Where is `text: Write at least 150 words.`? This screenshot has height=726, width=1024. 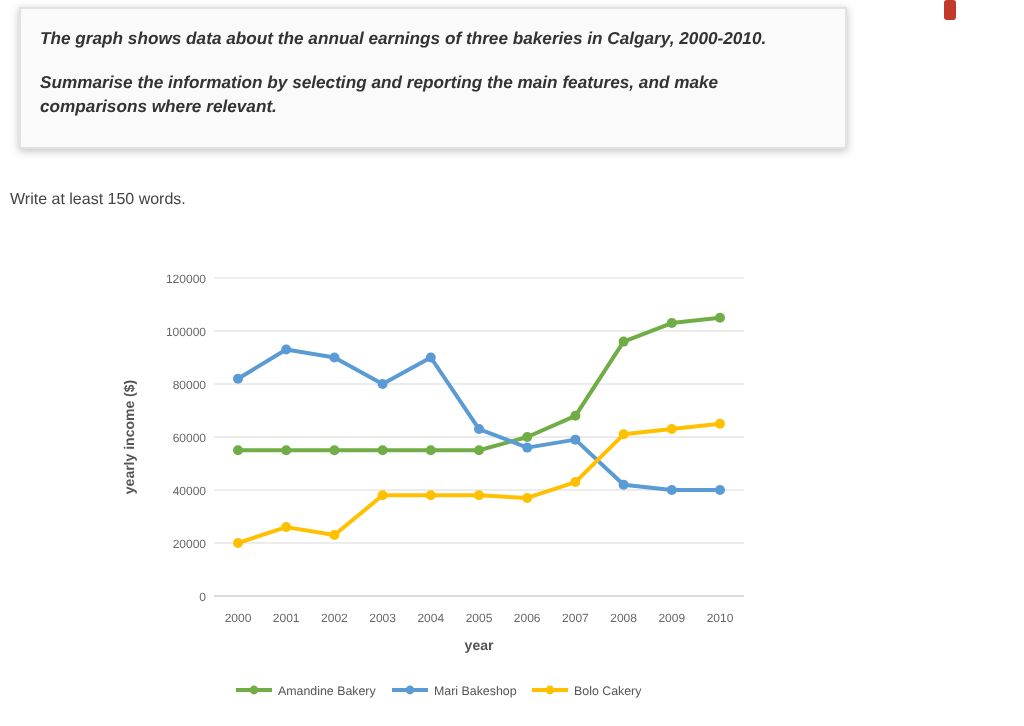 text: Write at least 150 words. is located at coordinates (98, 199).